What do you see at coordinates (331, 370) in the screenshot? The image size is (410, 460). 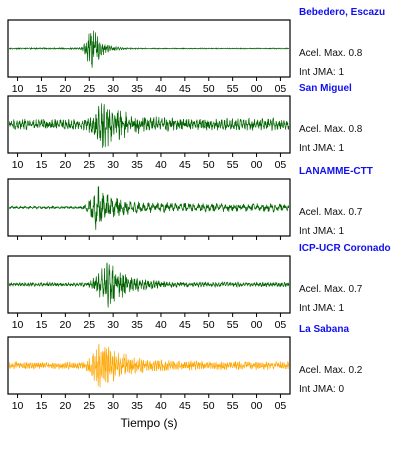 I see `acel-max-label: Acel. Max. 0.2` at bounding box center [331, 370].